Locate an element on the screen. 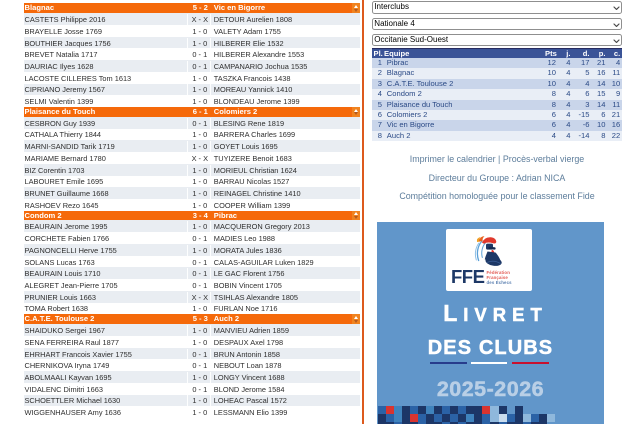 The image size is (640, 424). svg-text: Fédération is located at coordinates (498, 272).